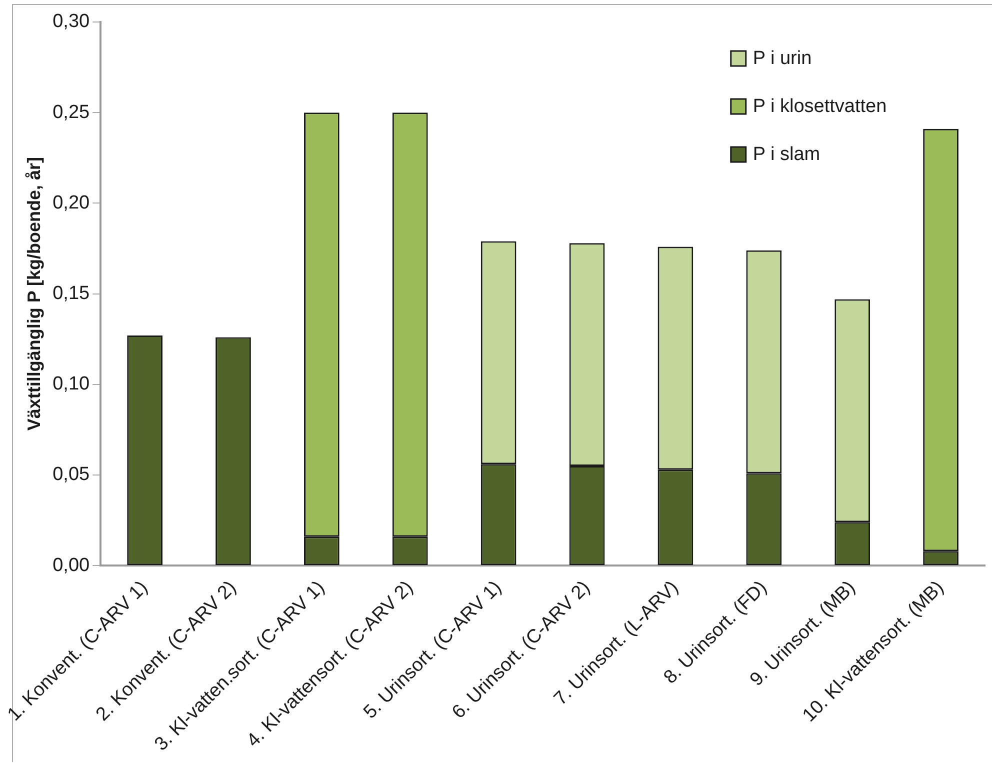  Describe the element at coordinates (782, 59) in the screenshot. I see `legend-label: P i urin` at that location.